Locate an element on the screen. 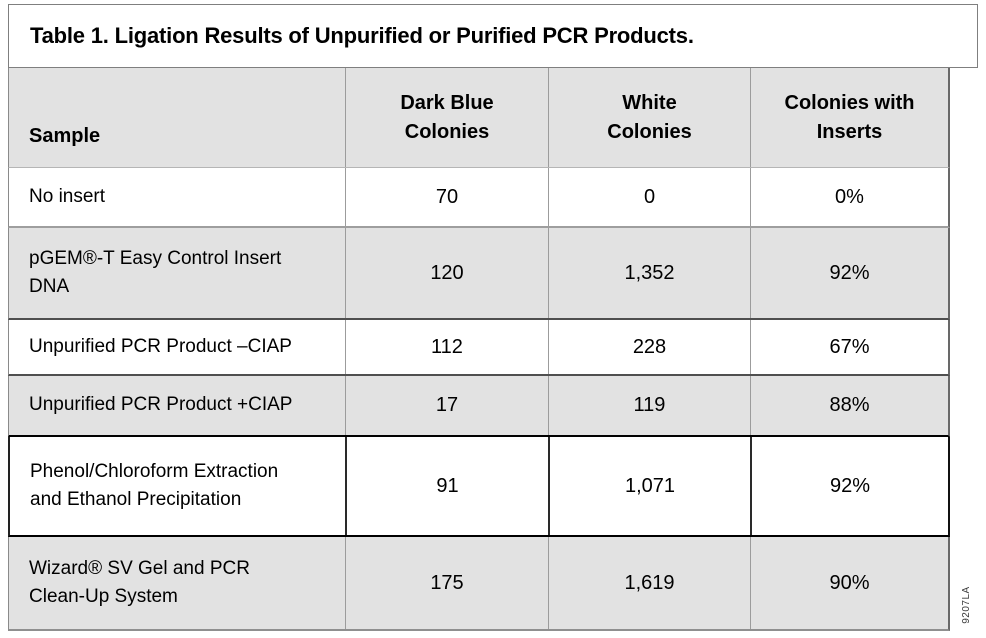 This screenshot has height=638, width=986. header-line: Inserts is located at coordinates (849, 131).